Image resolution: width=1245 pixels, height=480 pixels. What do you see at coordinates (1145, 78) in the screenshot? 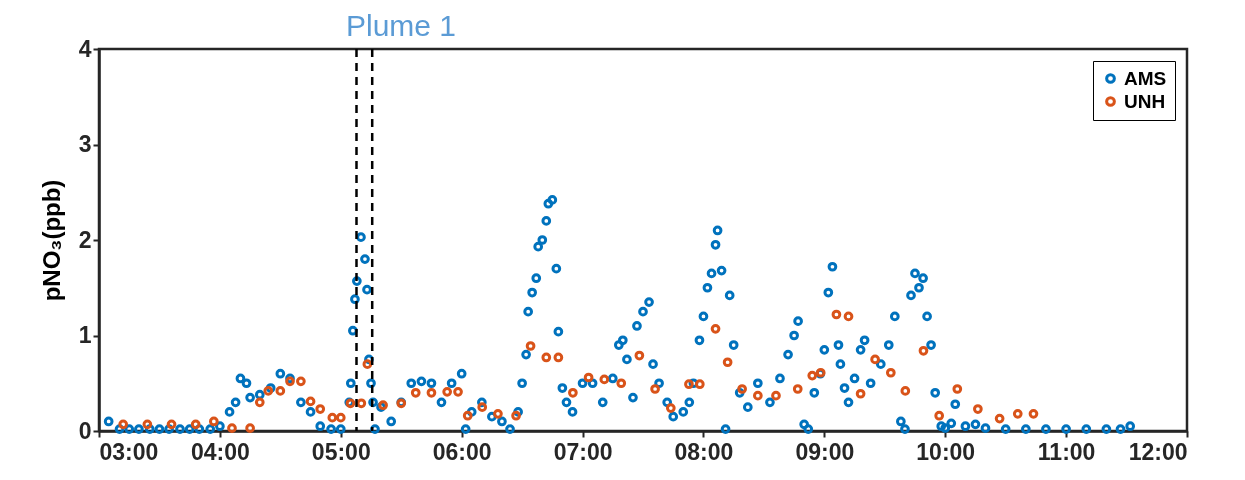
I see `legend-label: AMS` at bounding box center [1145, 78].